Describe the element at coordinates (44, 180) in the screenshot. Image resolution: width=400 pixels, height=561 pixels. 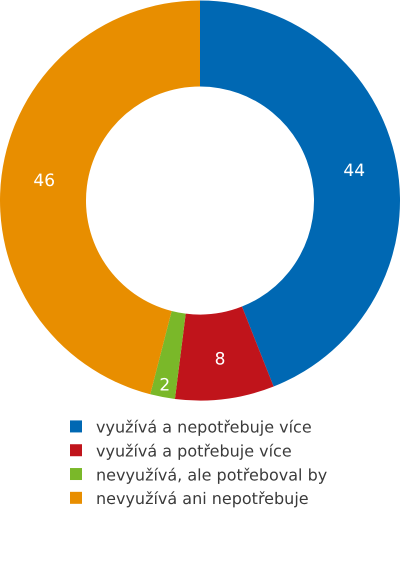
I see `data-label: 46` at that location.